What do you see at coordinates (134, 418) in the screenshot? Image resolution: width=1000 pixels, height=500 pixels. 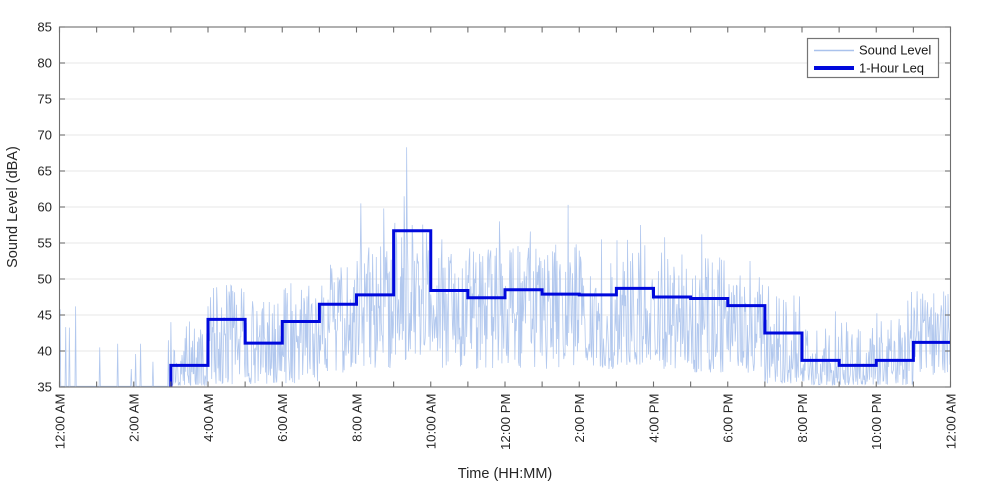 I see `x-tick-label: 2:00 AM` at bounding box center [134, 418].